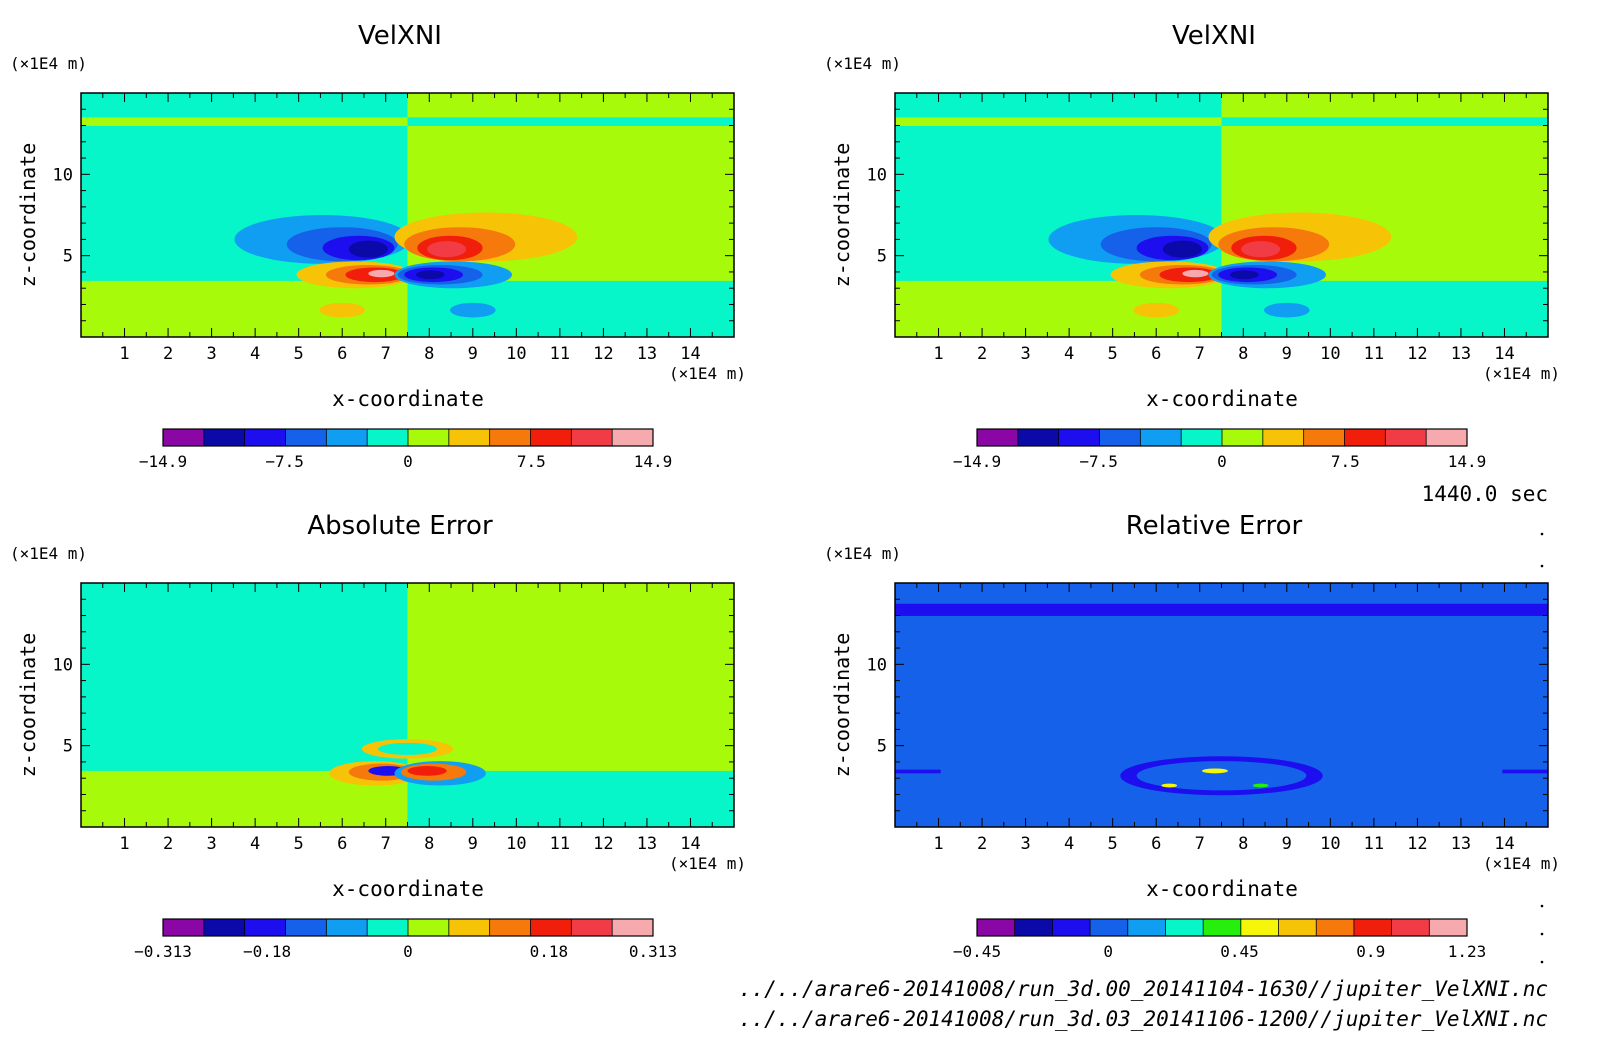 The image size is (1604, 1054). What do you see at coordinates (560, 844) in the screenshot?
I see `x-tick-label: 11` at bounding box center [560, 844].